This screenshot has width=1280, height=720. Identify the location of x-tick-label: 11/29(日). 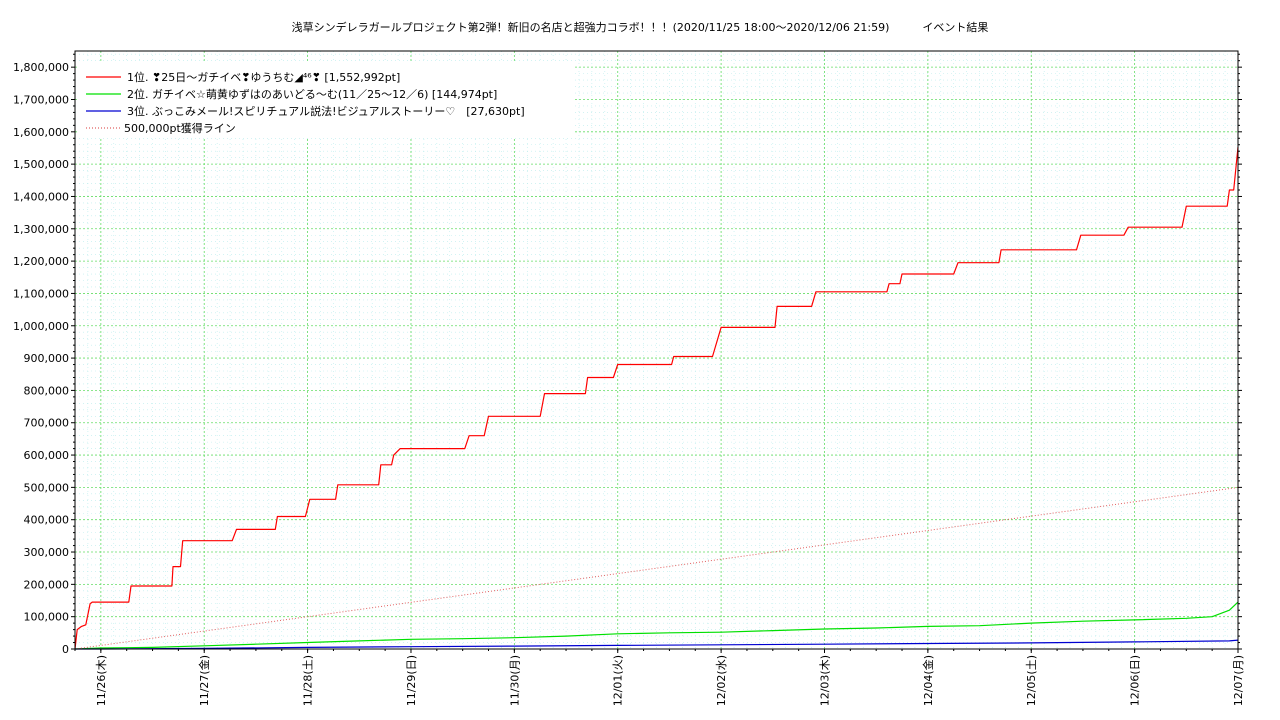
(411, 680).